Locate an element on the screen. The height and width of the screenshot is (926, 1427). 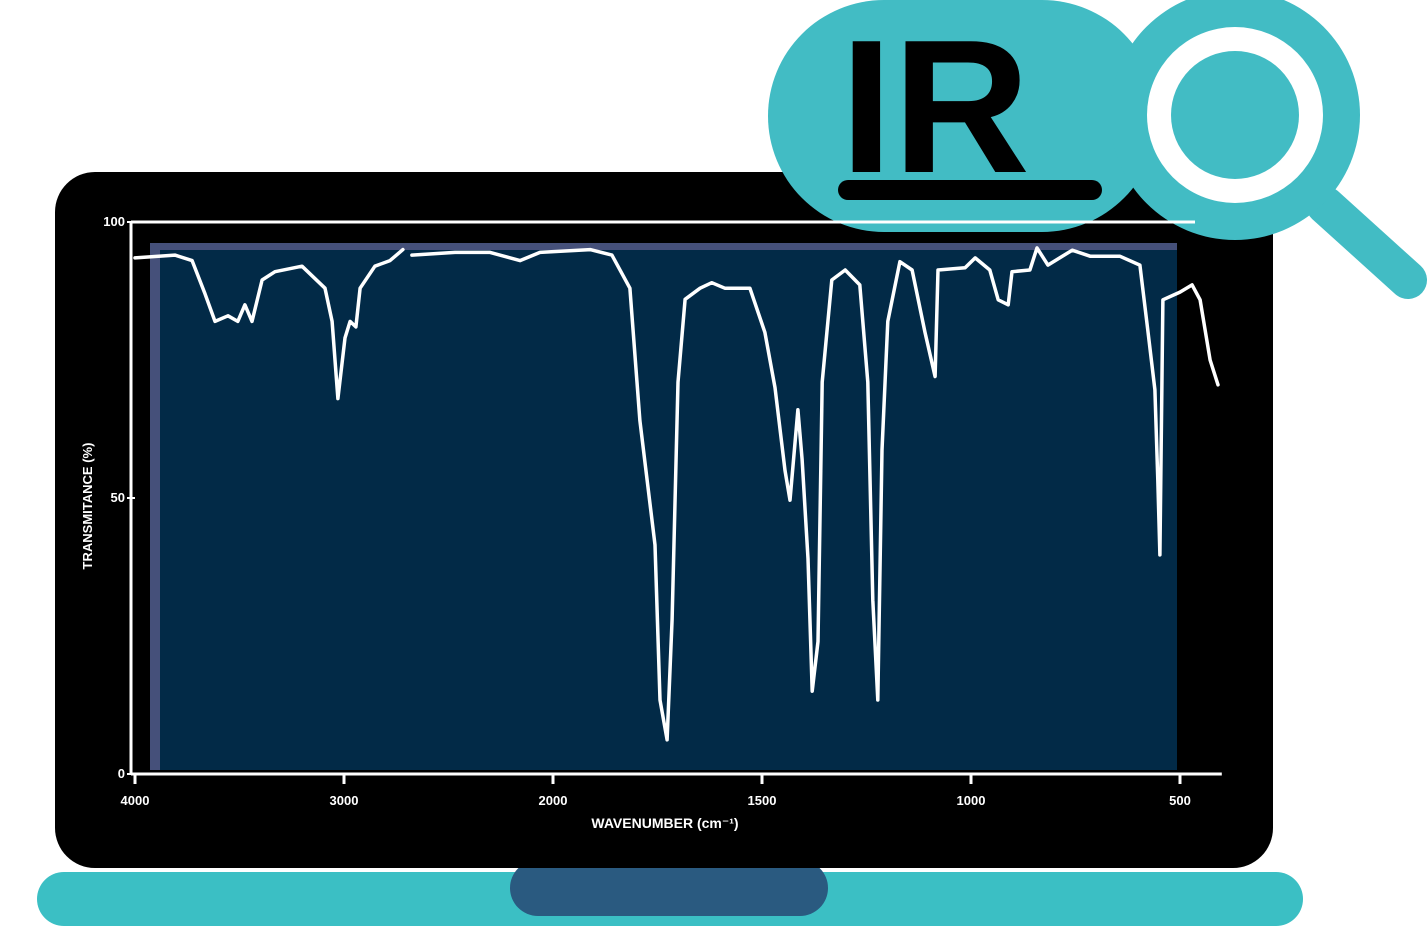
logo: IR is located at coordinates (1097, 149).